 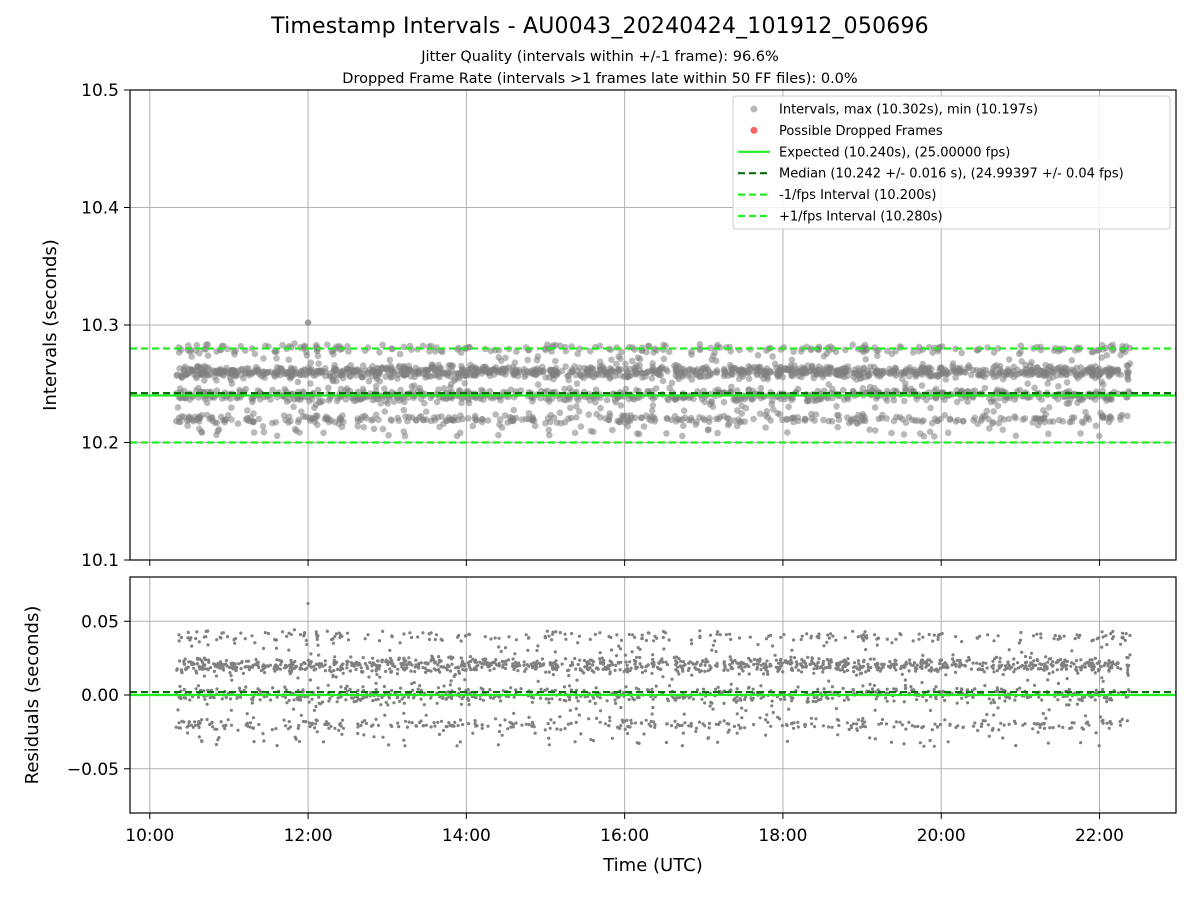 I want to click on legend-label: +1/fps Interval (10.280s), so click(x=861, y=217).